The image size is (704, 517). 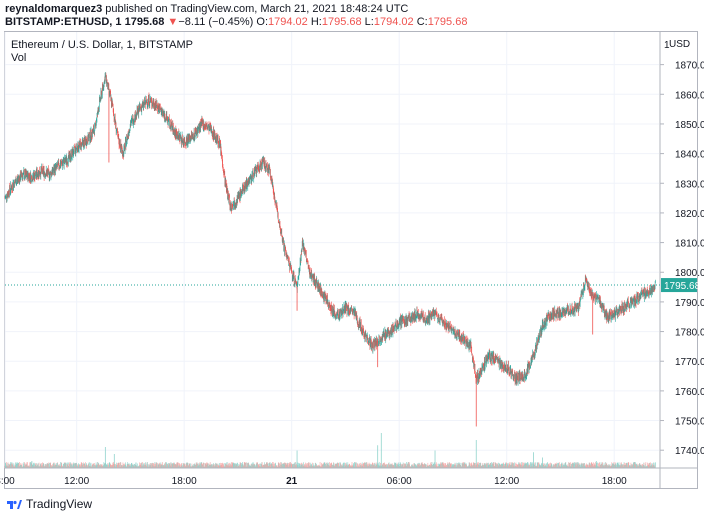 I want to click on x-tick-label: 06:00, so click(x=399, y=481).